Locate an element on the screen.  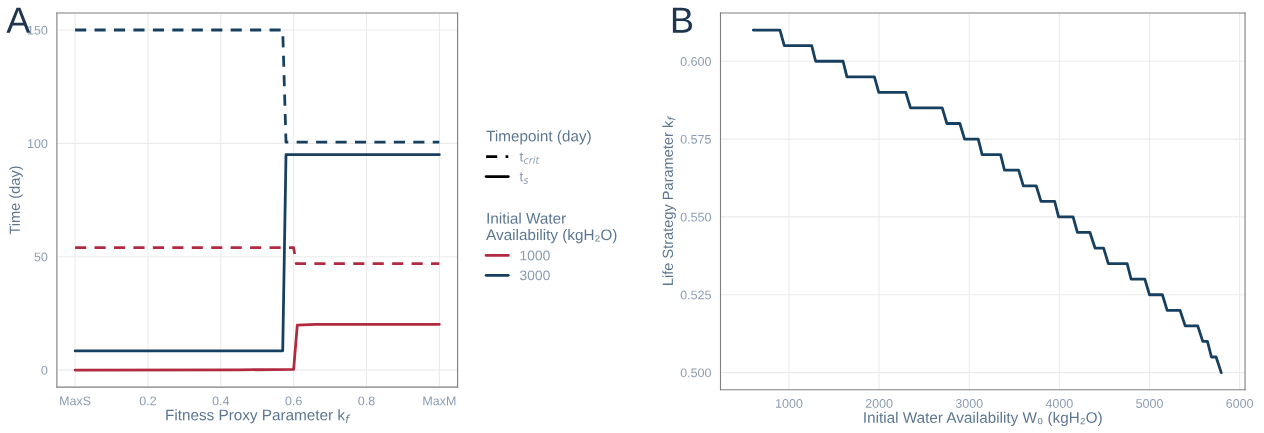
x-tick-label: 2000 is located at coordinates (879, 403).